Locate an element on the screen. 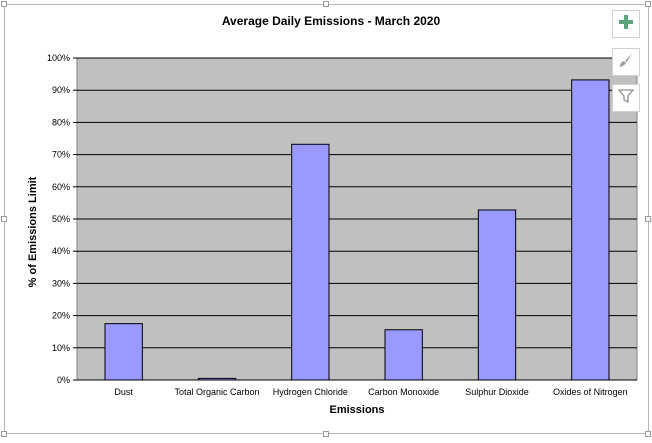  y-tick-label: 90% is located at coordinates (61, 90).